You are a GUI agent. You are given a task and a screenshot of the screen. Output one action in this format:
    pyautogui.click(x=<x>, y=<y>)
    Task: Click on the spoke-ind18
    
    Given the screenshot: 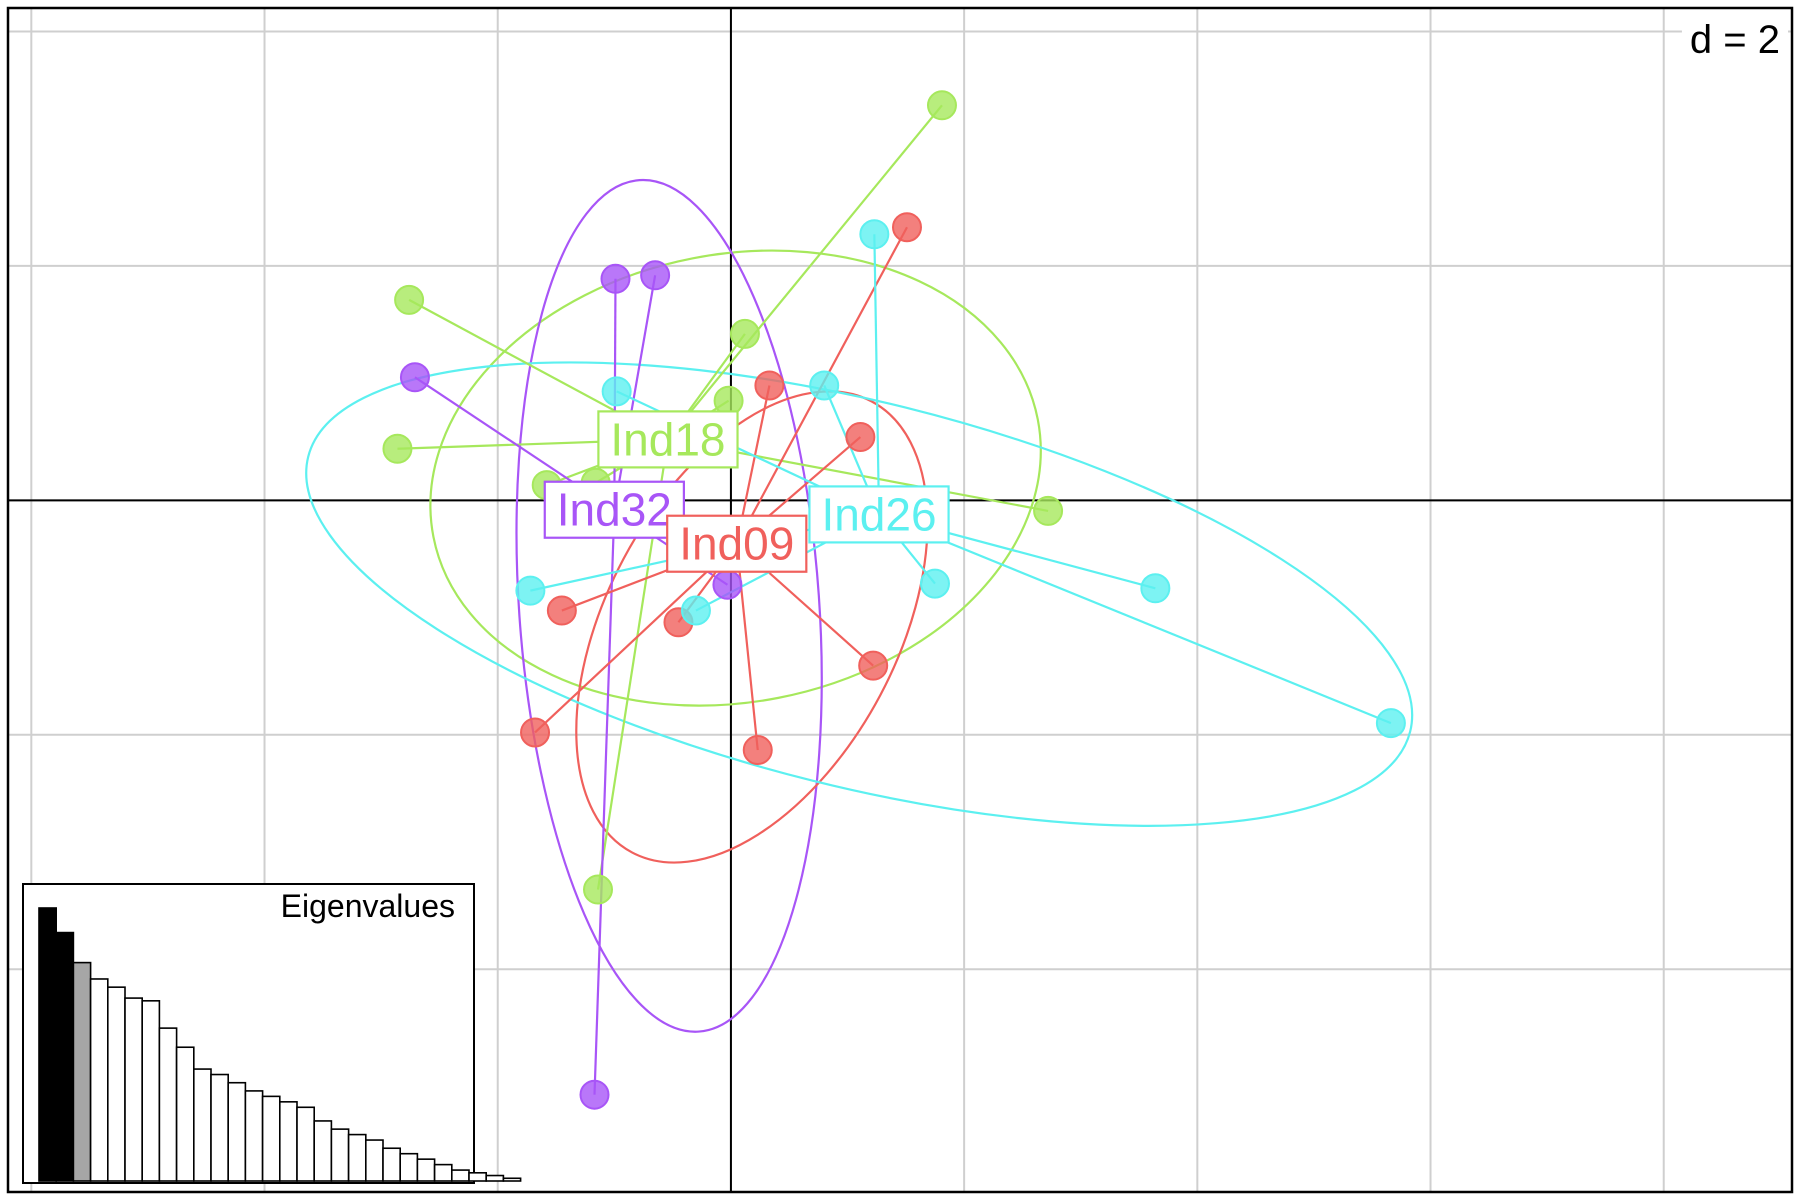 What is the action you would take?
    pyautogui.click(x=805, y=272)
    